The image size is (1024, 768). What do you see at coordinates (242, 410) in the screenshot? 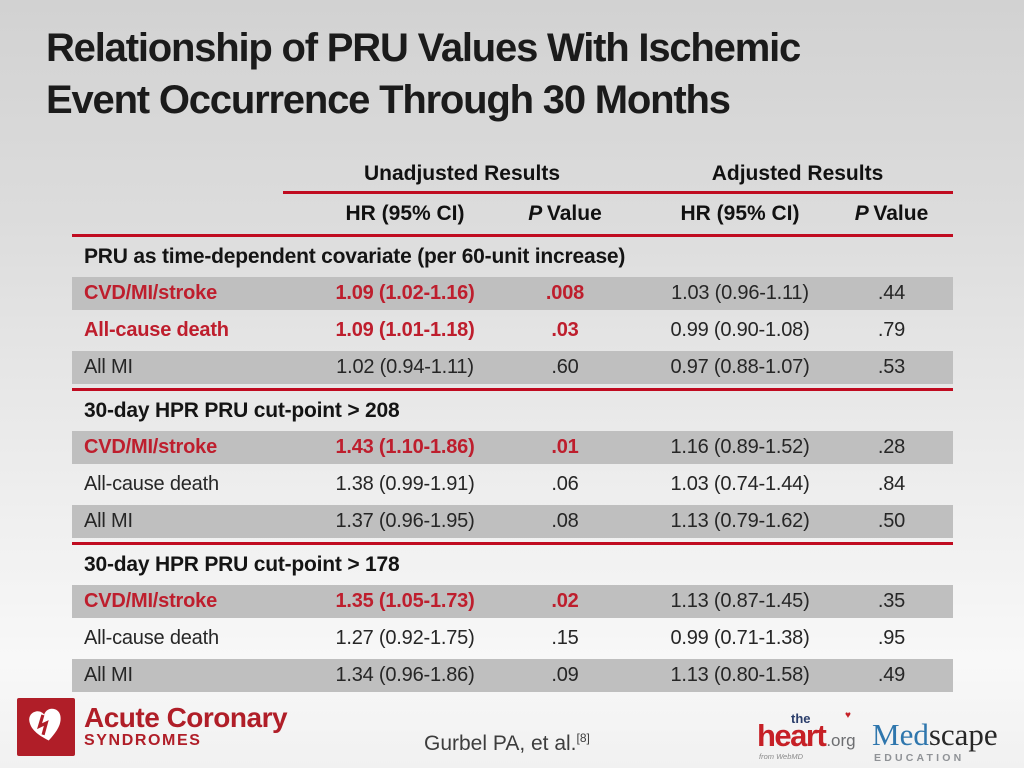
I see `section-heading: 30-day HPR PRU cut-point > 208` at bounding box center [242, 410].